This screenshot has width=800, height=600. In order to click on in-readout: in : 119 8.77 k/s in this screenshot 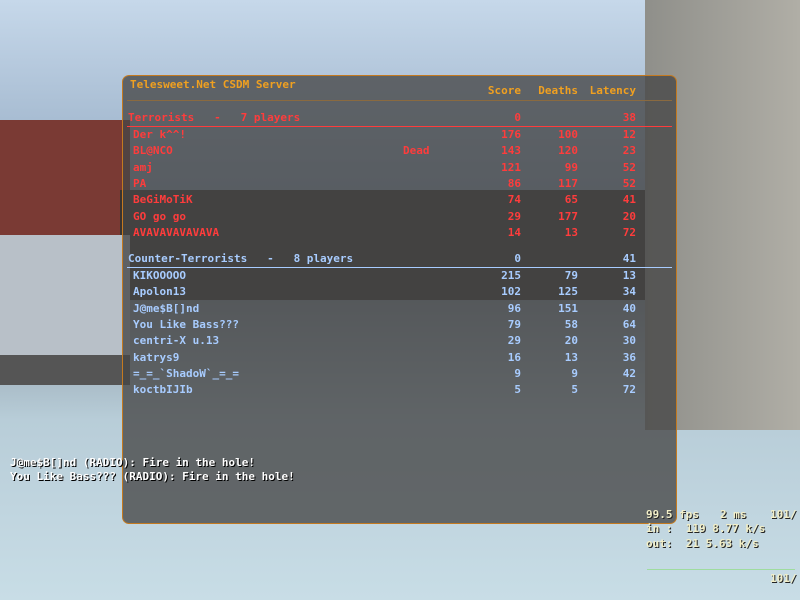, I will do `click(706, 528)`.